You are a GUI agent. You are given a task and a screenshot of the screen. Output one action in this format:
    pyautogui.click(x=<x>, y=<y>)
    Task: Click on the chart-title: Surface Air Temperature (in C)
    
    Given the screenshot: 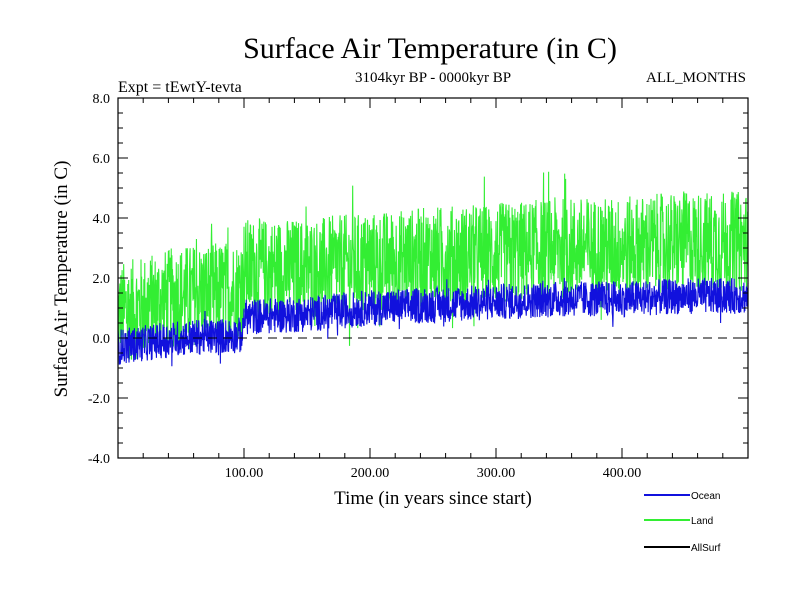 What is the action you would take?
    pyautogui.click(x=430, y=48)
    